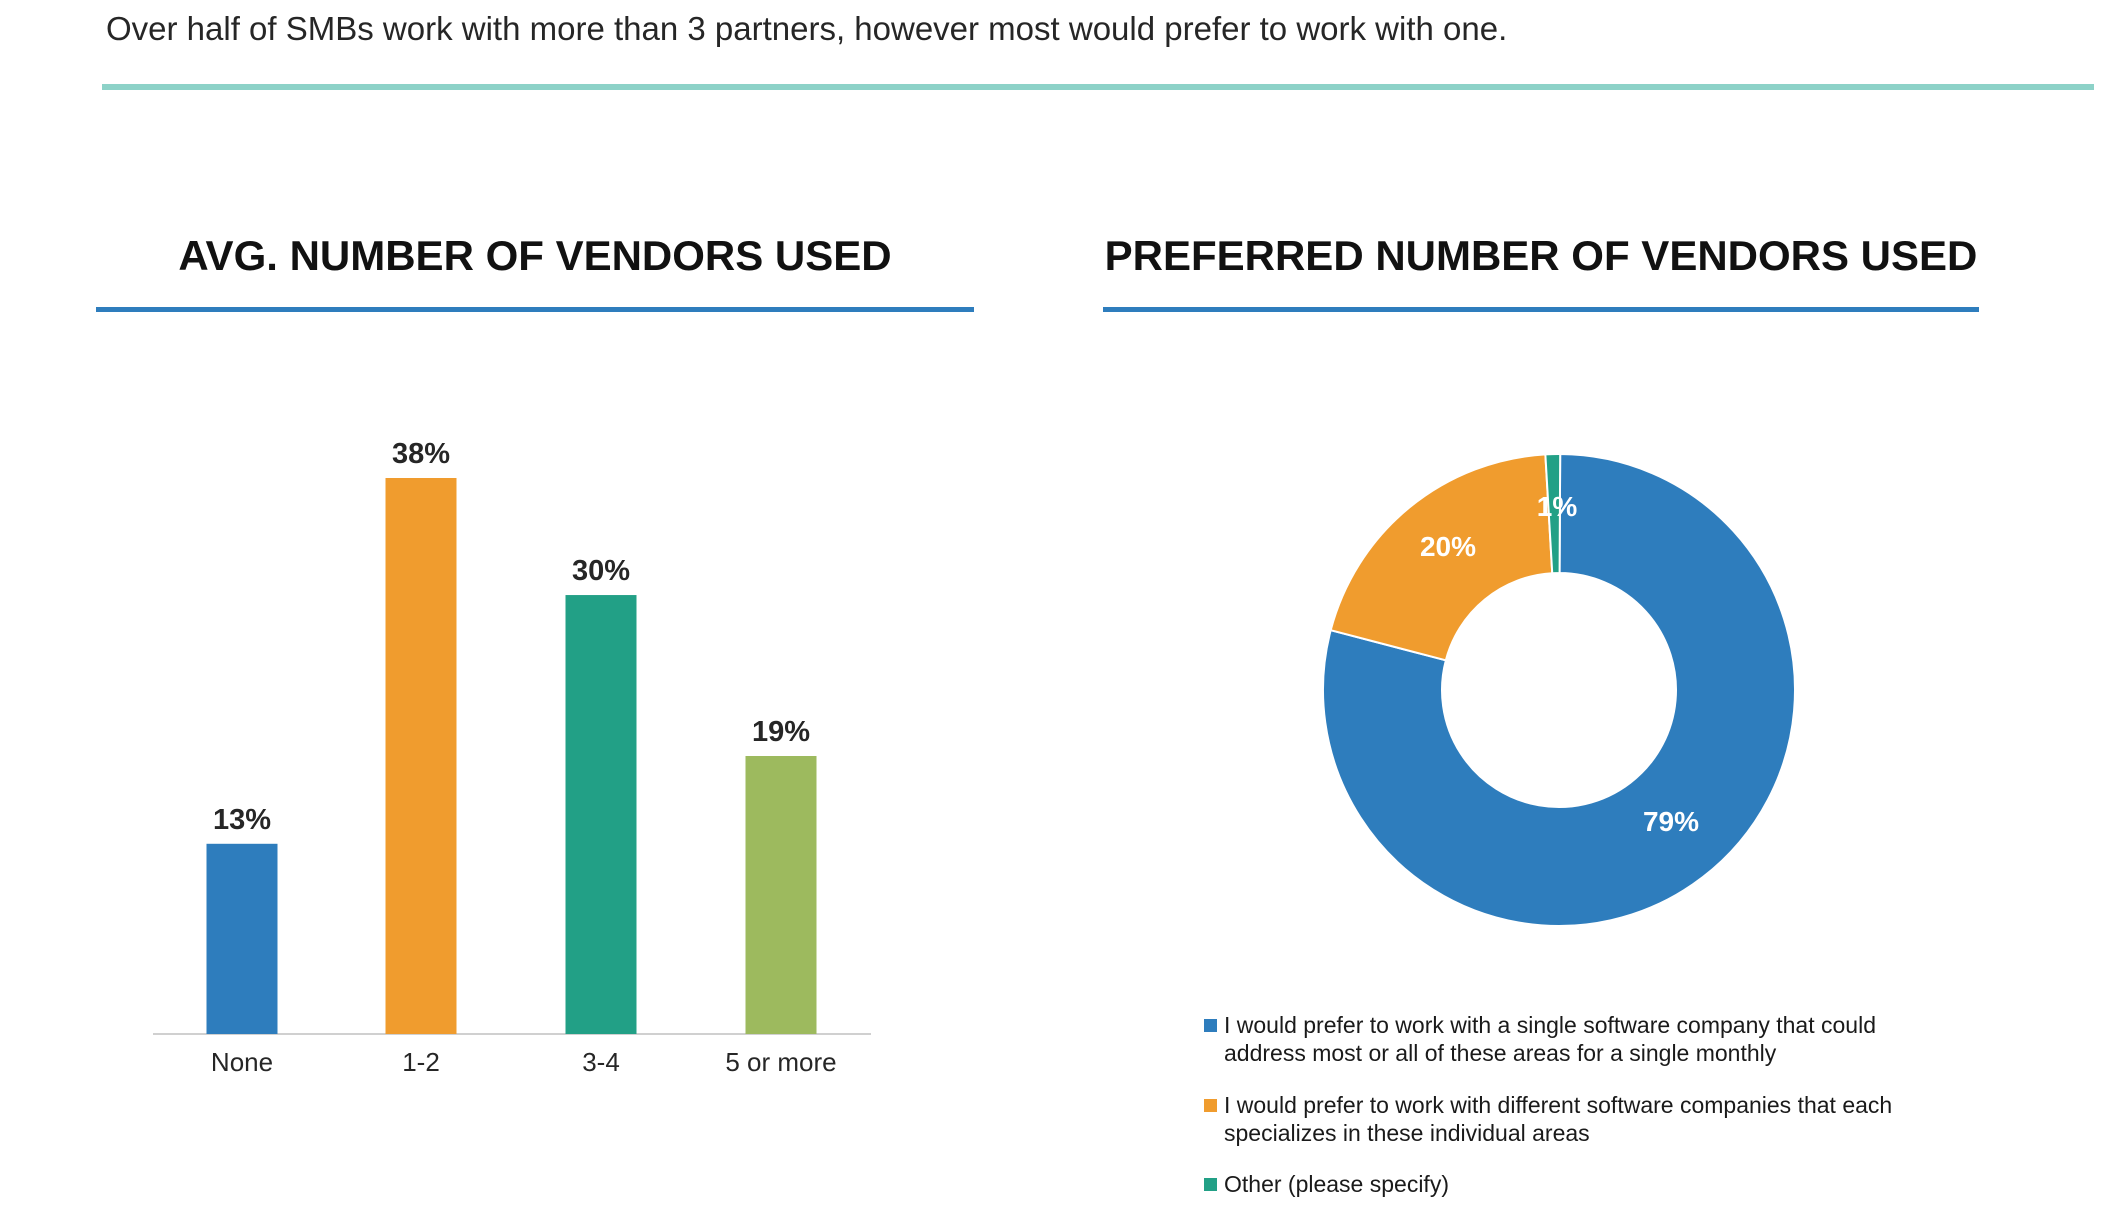  What do you see at coordinates (781, 732) in the screenshot?
I see `bar-value-label: 19%` at bounding box center [781, 732].